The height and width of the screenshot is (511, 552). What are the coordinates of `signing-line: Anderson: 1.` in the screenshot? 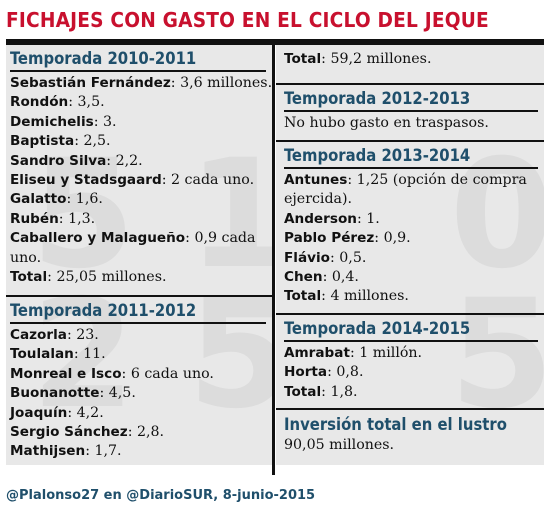 It's located at (332, 218).